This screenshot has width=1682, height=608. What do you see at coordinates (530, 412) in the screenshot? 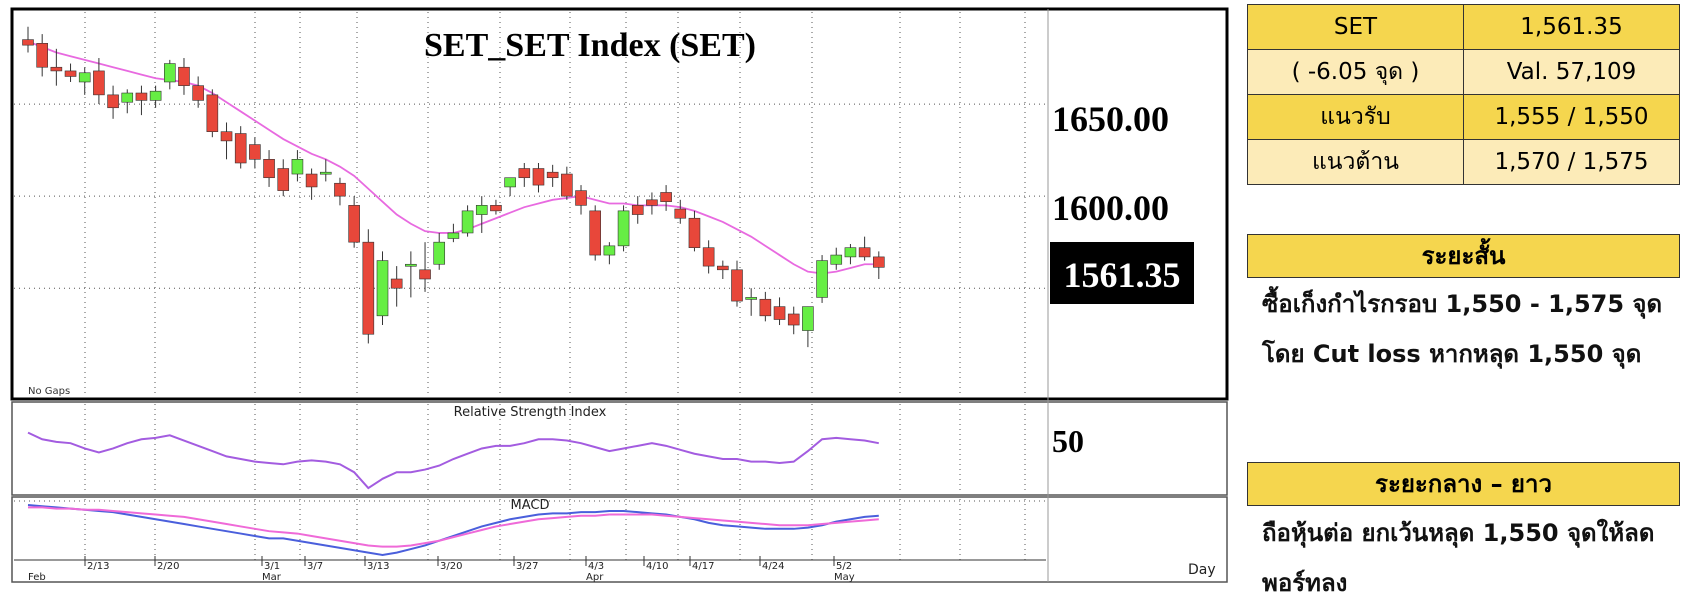
I see `rsi-title: Relative Strength Index` at bounding box center [530, 412].